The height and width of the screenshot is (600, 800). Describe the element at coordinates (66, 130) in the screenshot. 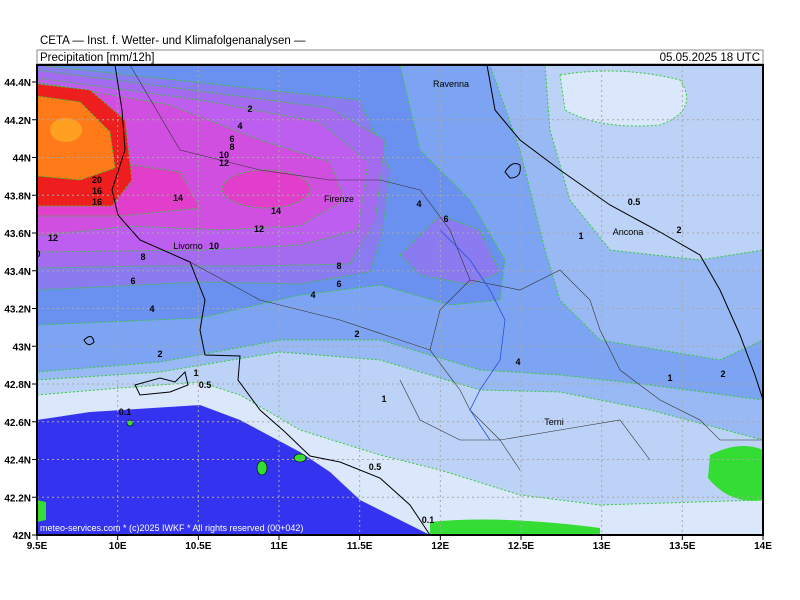

I see `precip-max` at that location.